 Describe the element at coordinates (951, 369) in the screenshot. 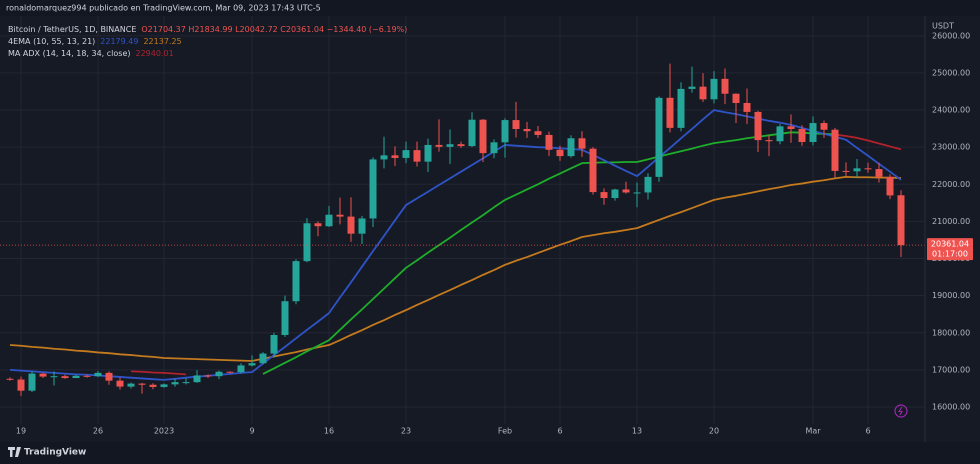

I see `y-tick-label: 17000.00` at that location.